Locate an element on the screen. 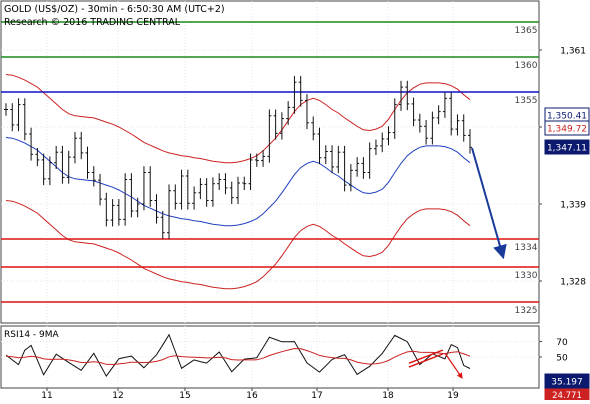 This screenshot has height=404, width=590. rsi-y-tick-label: 70 is located at coordinates (562, 343).